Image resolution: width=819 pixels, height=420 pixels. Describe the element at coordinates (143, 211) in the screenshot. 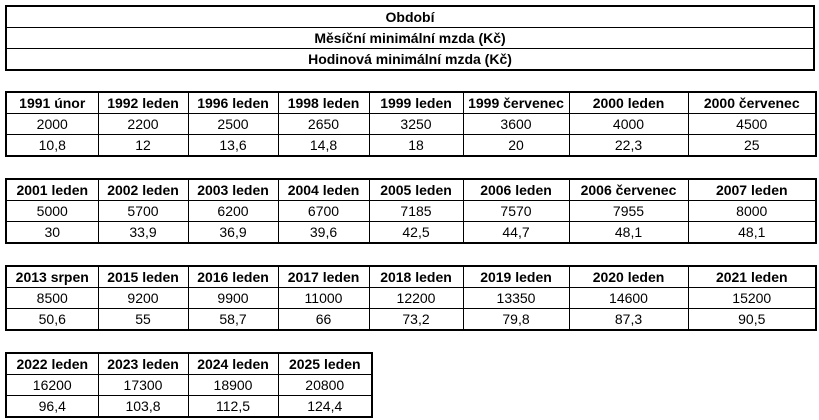

I see `monthly-wage-cell: 5700` at that location.